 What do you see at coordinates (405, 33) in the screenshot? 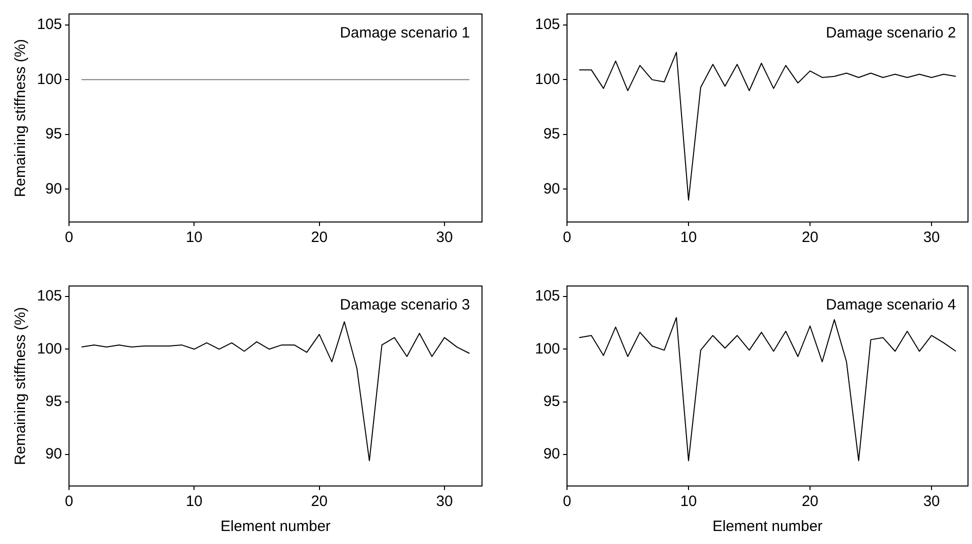
I see `annotation: Damage scenario 1` at bounding box center [405, 33].